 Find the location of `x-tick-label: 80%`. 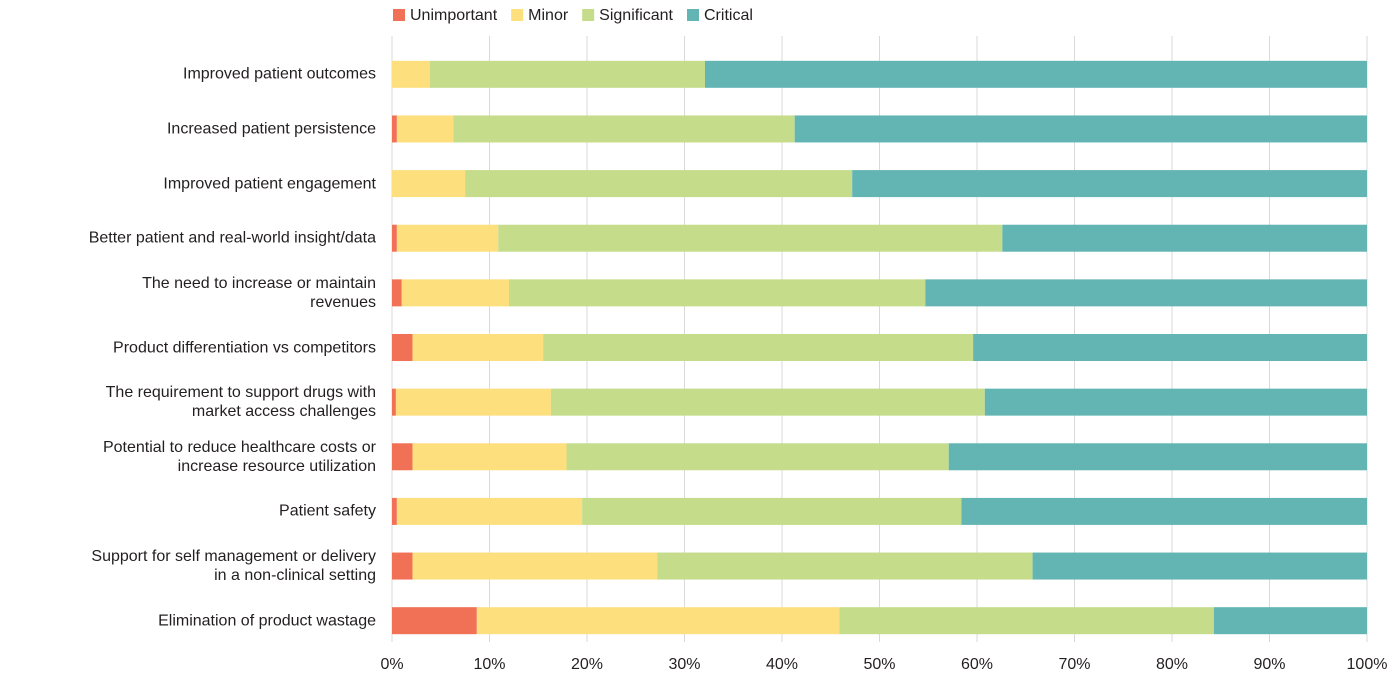

x-tick-label: 80% is located at coordinates (1172, 664).